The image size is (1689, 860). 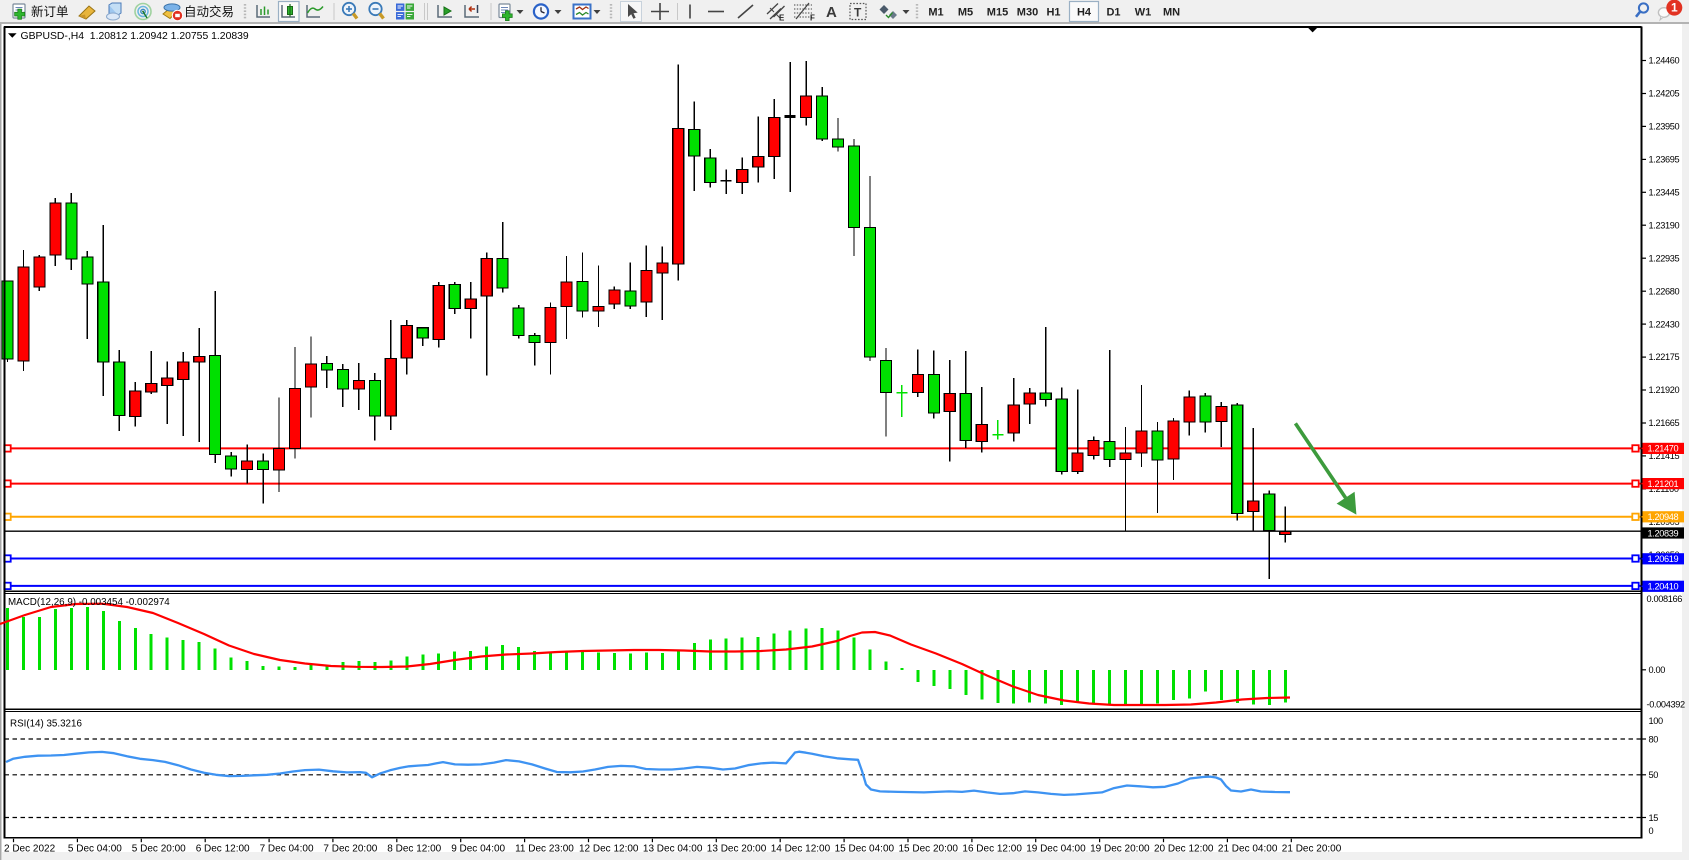 What do you see at coordinates (673, 849) in the screenshot?
I see `svg-text: 13 Dec 04:00` at bounding box center [673, 849].